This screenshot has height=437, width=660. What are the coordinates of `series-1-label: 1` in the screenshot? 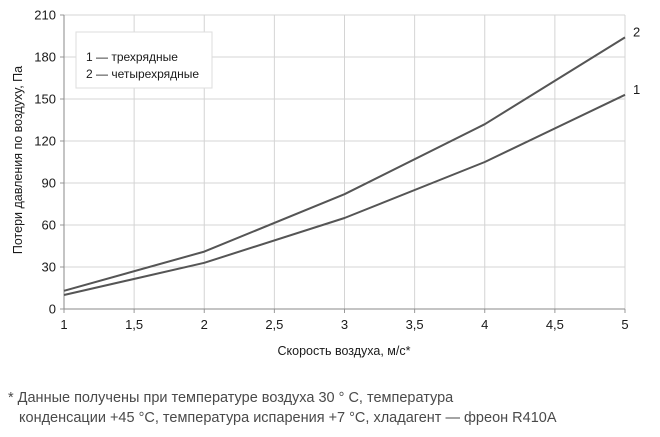 It's located at (636, 89).